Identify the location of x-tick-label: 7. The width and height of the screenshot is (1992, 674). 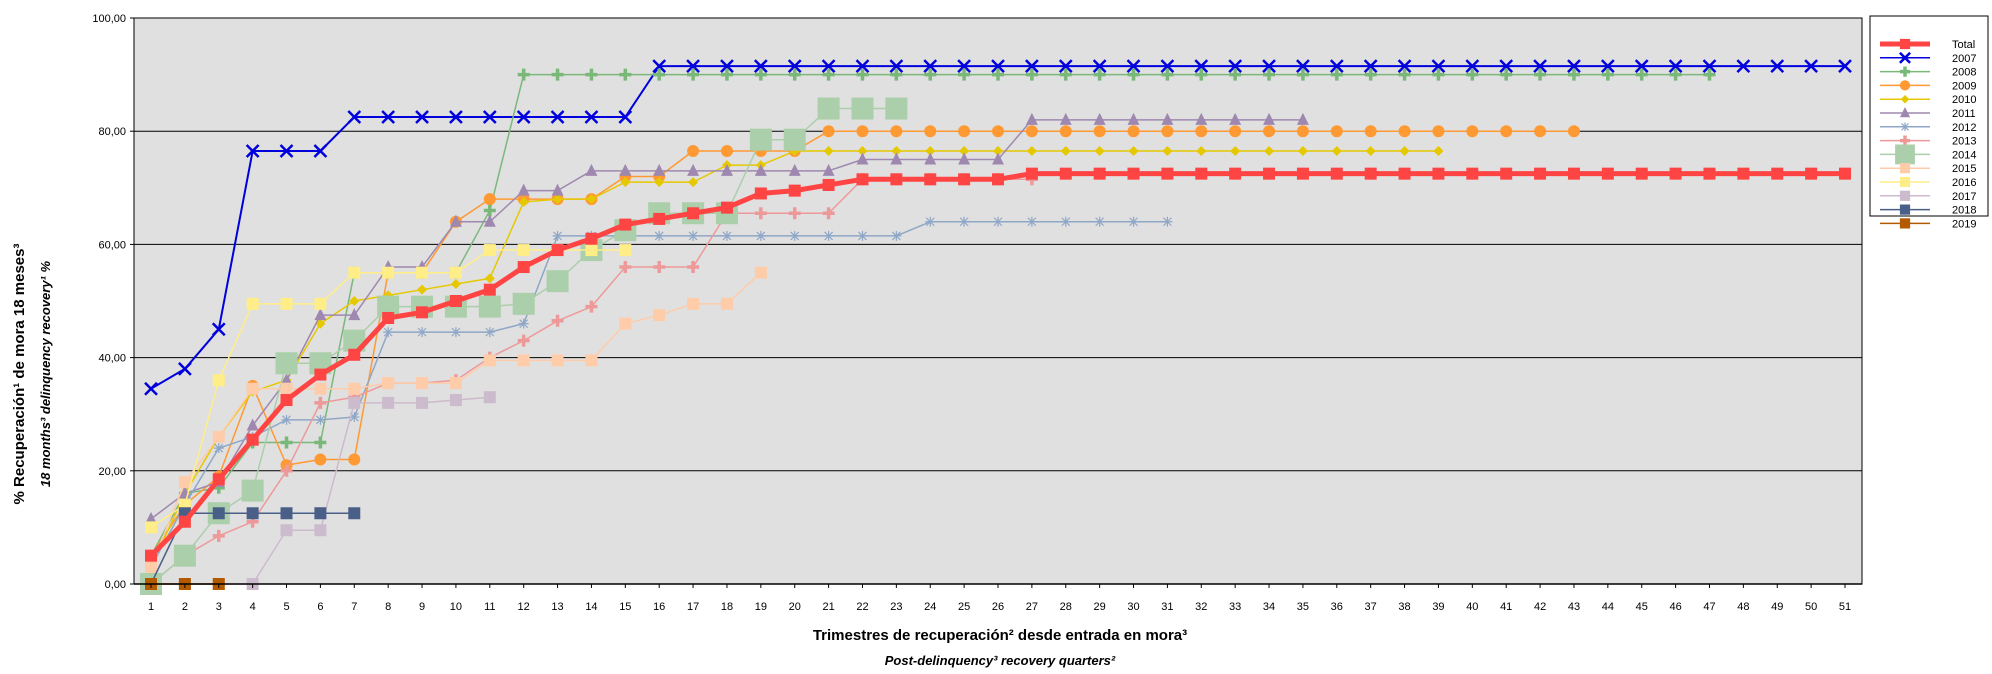
(354, 607).